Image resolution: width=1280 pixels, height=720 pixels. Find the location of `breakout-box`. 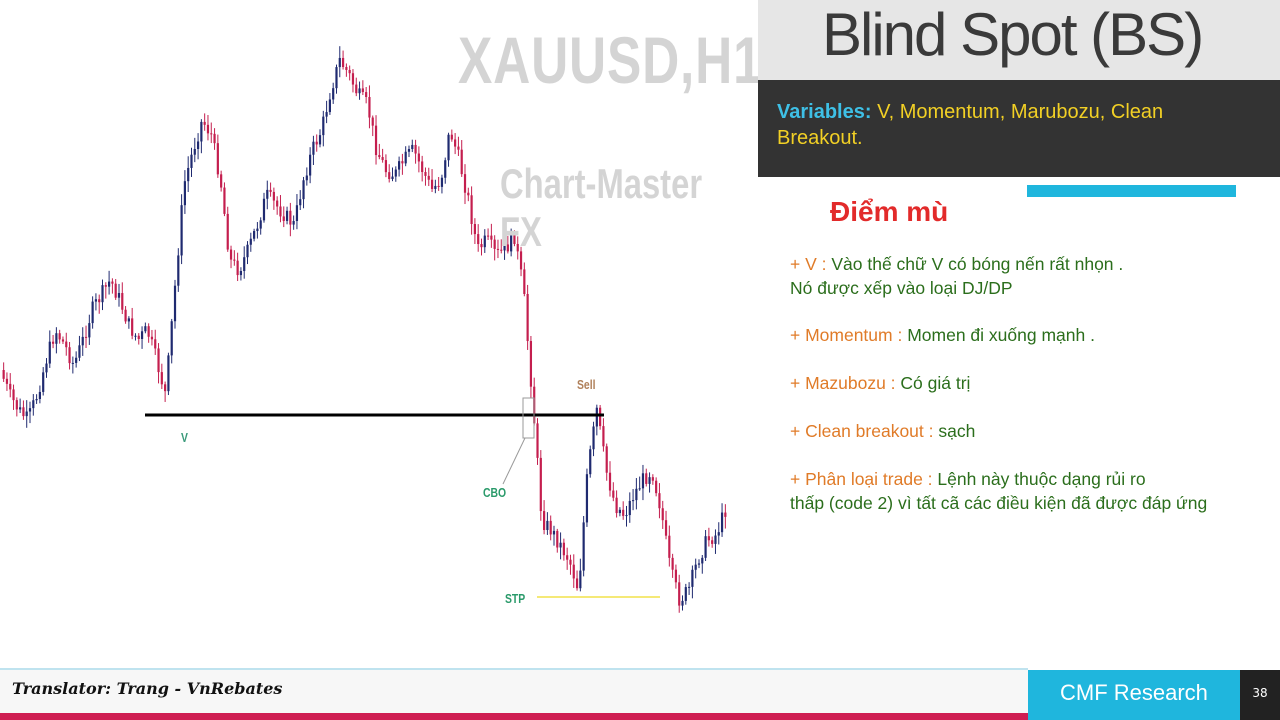

breakout-box is located at coordinates (528, 418).